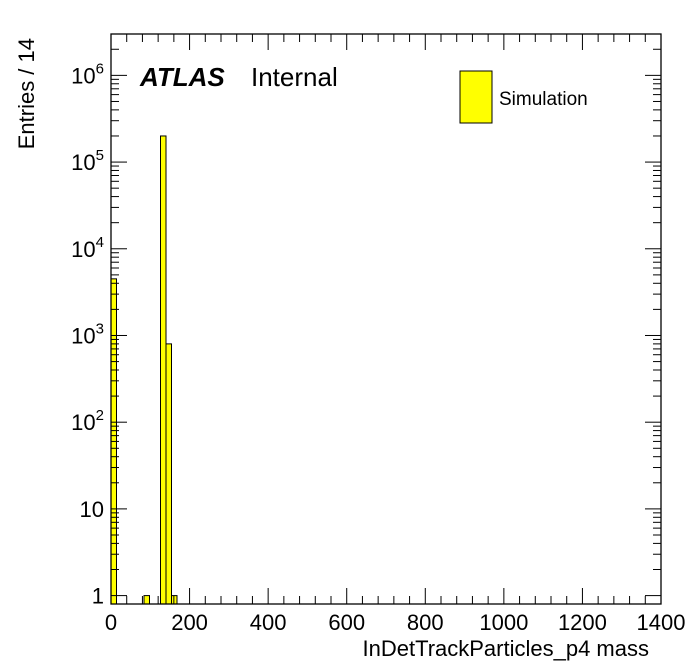 The height and width of the screenshot is (672, 696). I want to click on x-tick-label: 800, so click(425, 622).